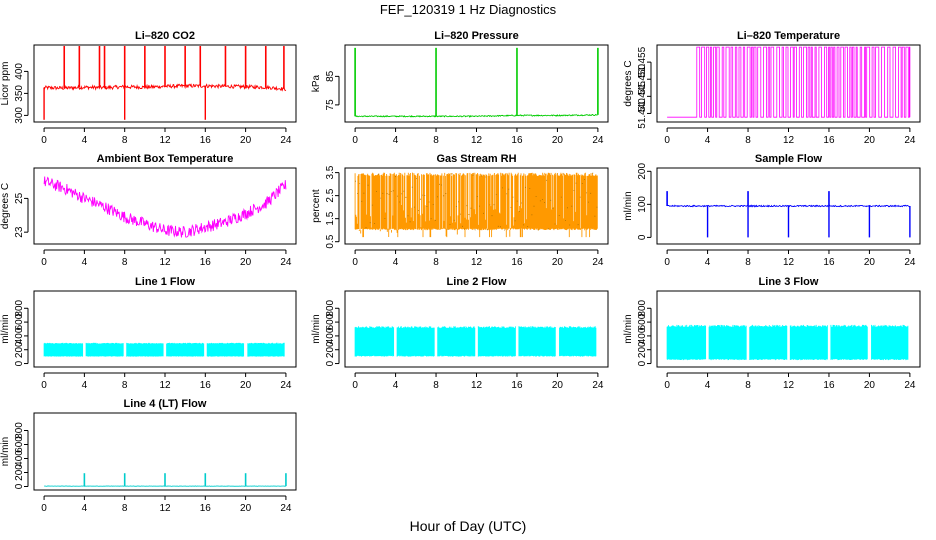 The width and height of the screenshot is (936, 540). I want to click on panel-title: Li–820 CO2, so click(165, 36).